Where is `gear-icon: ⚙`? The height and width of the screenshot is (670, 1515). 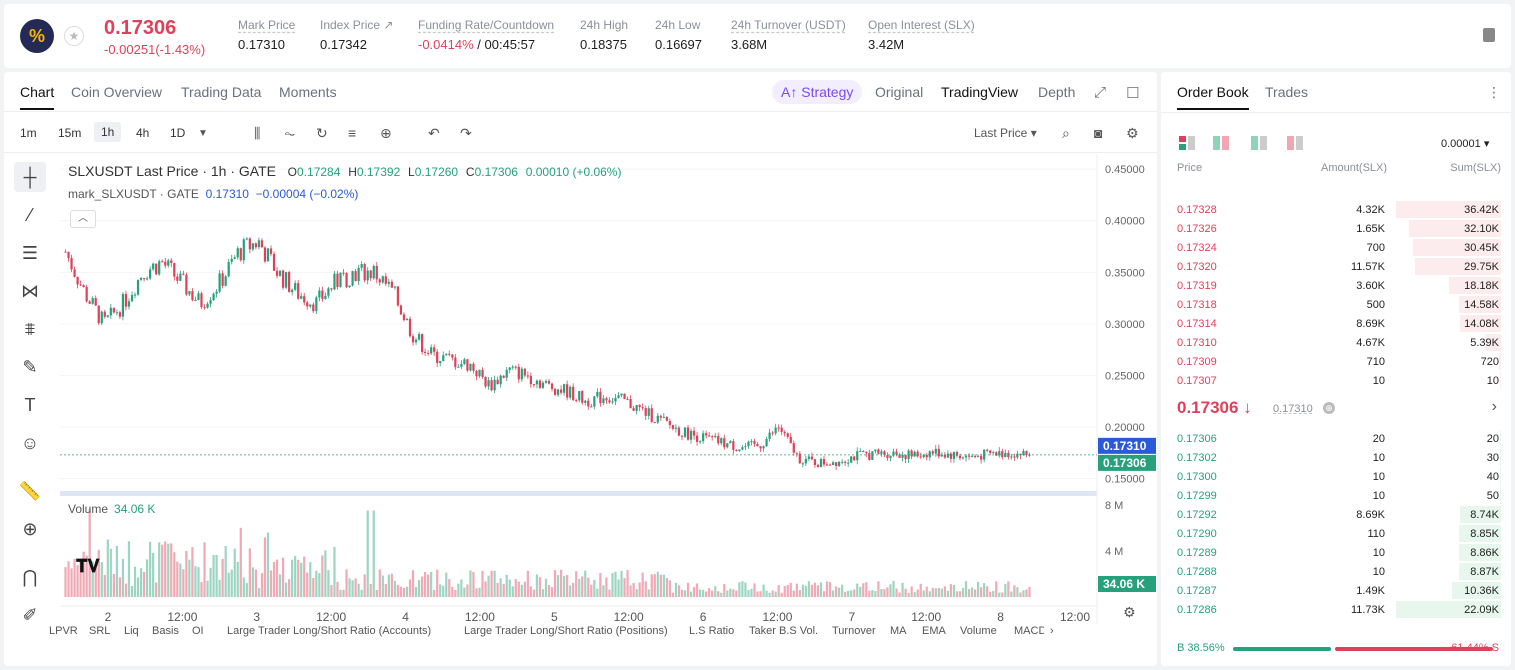
gear-icon: ⚙ is located at coordinates (1132, 133).